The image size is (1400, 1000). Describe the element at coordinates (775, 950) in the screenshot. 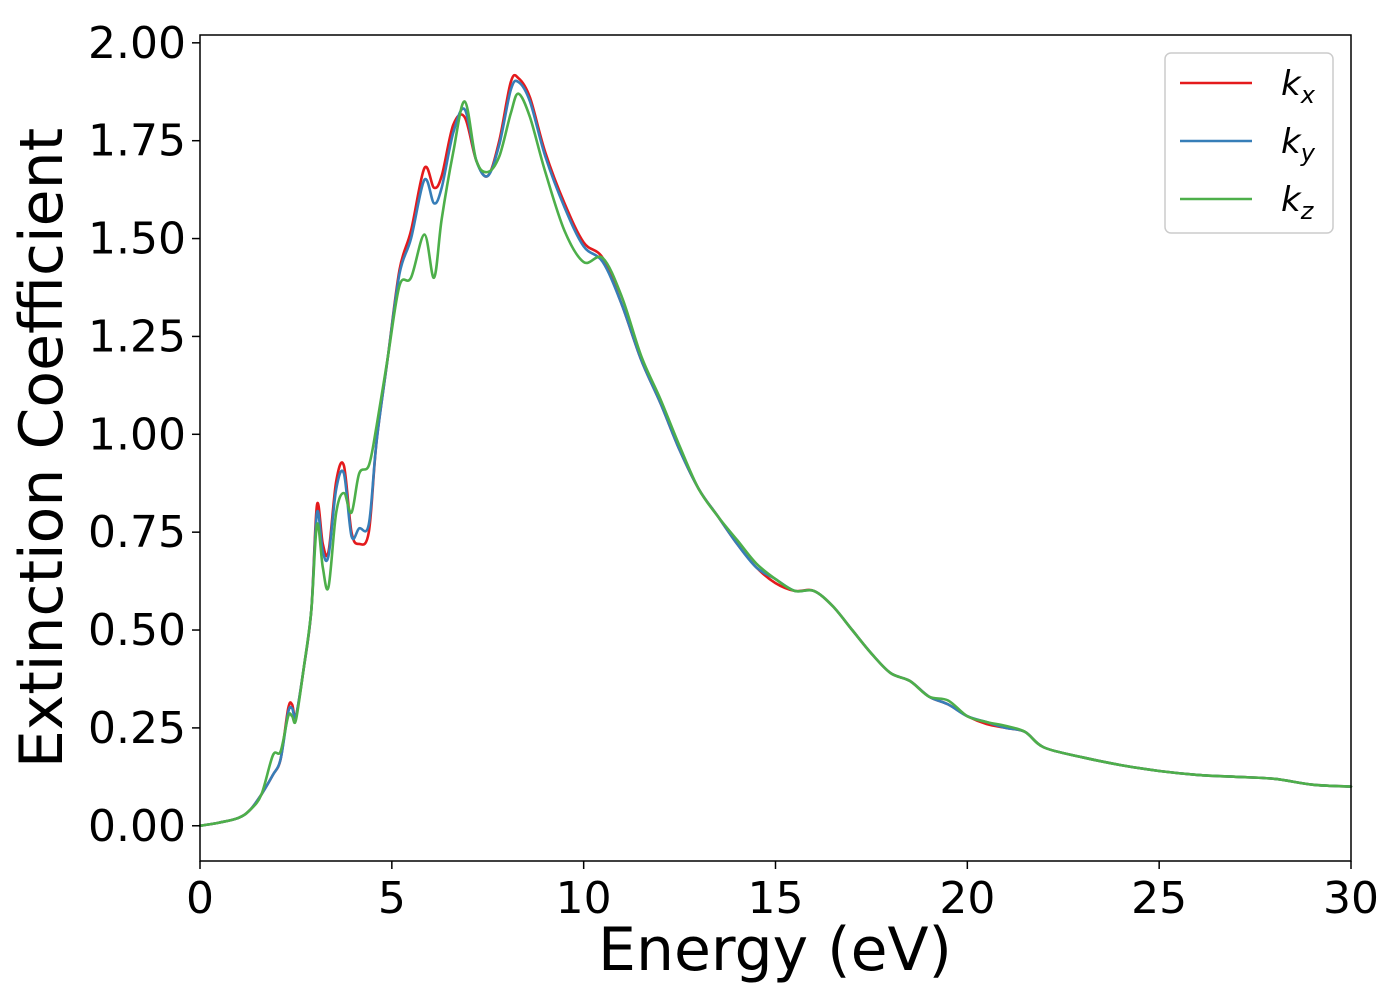

I see `x-axis-title: Energy (eV)` at that location.